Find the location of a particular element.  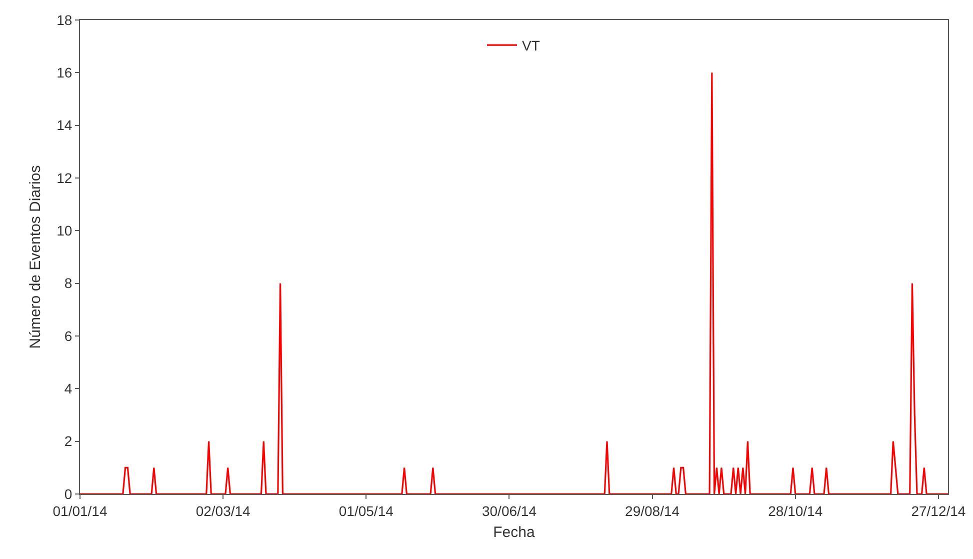

x-axis-title: Fecha is located at coordinates (514, 532).